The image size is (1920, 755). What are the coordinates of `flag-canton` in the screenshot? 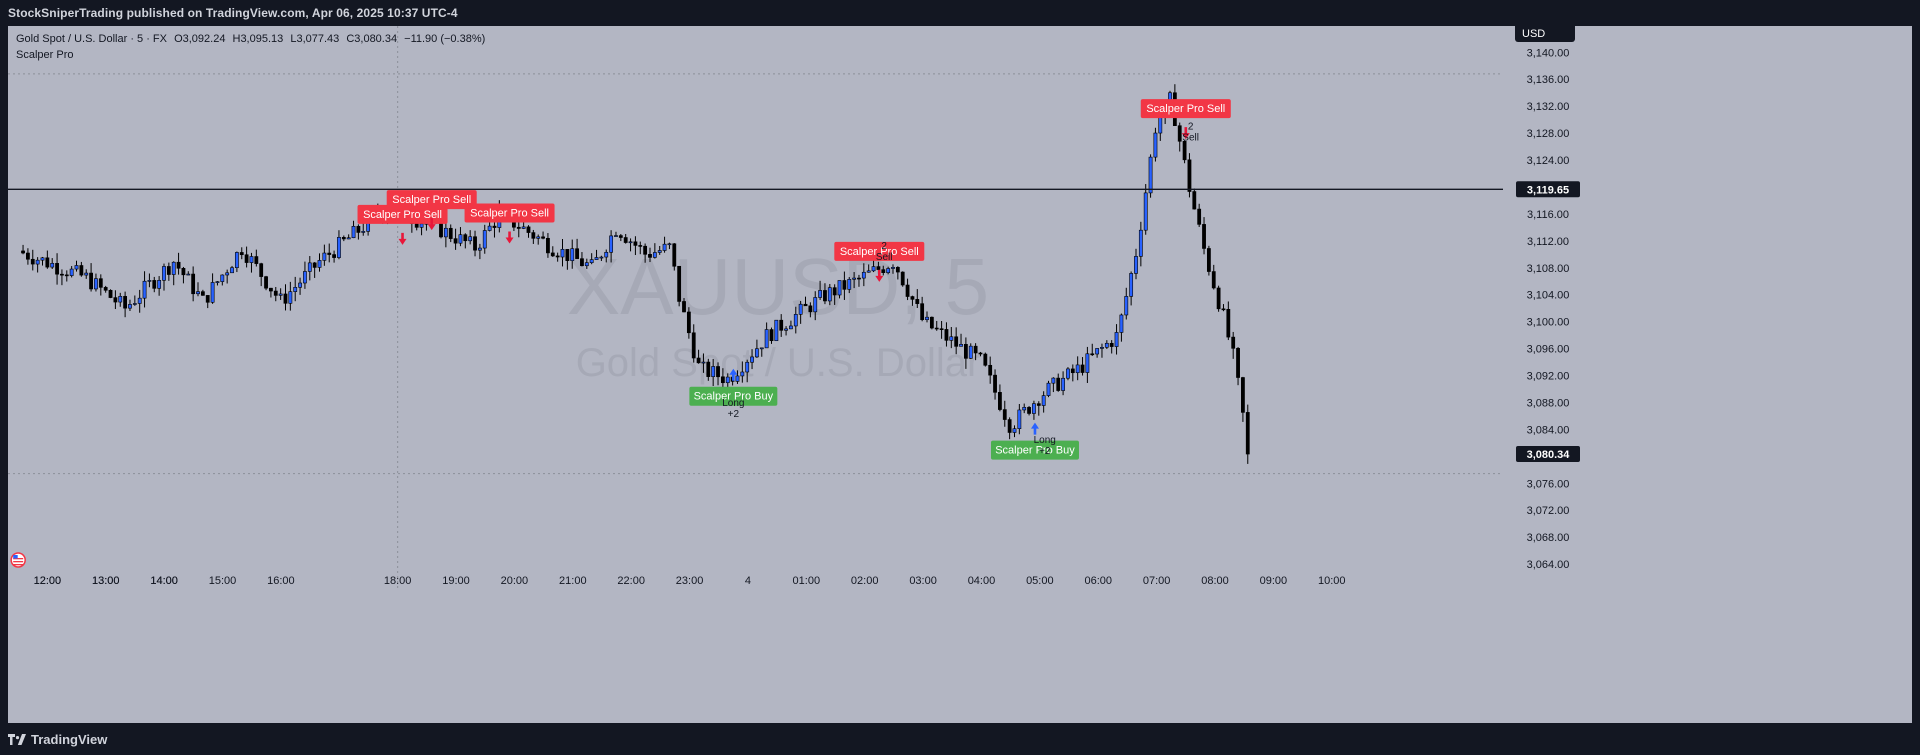 It's located at (15, 557).